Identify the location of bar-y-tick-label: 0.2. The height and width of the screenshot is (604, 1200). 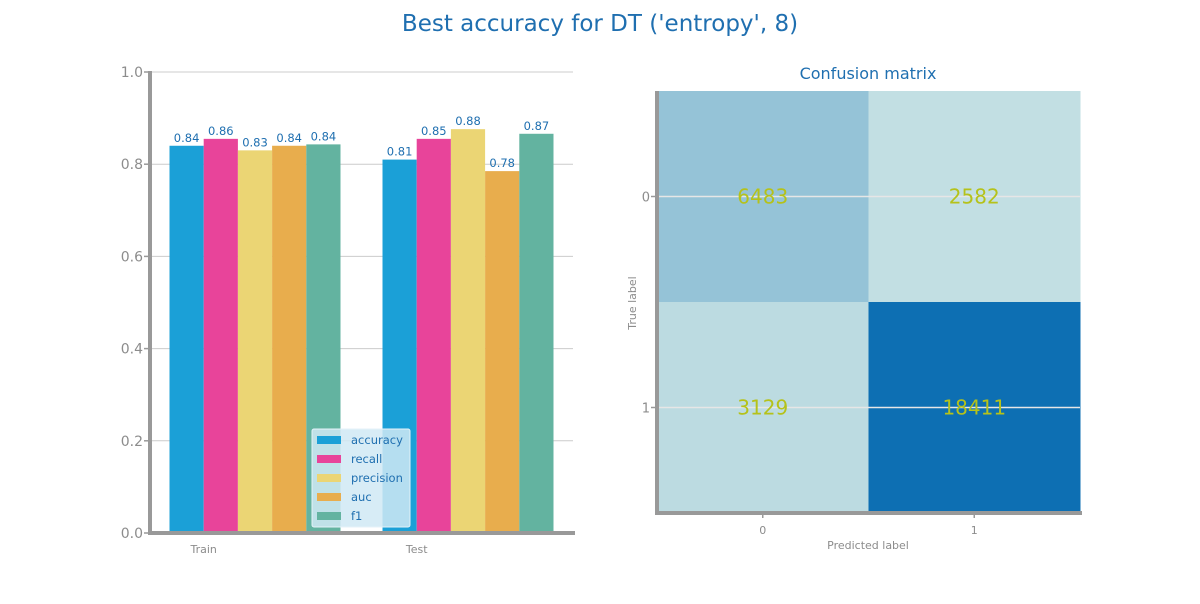
(132, 442).